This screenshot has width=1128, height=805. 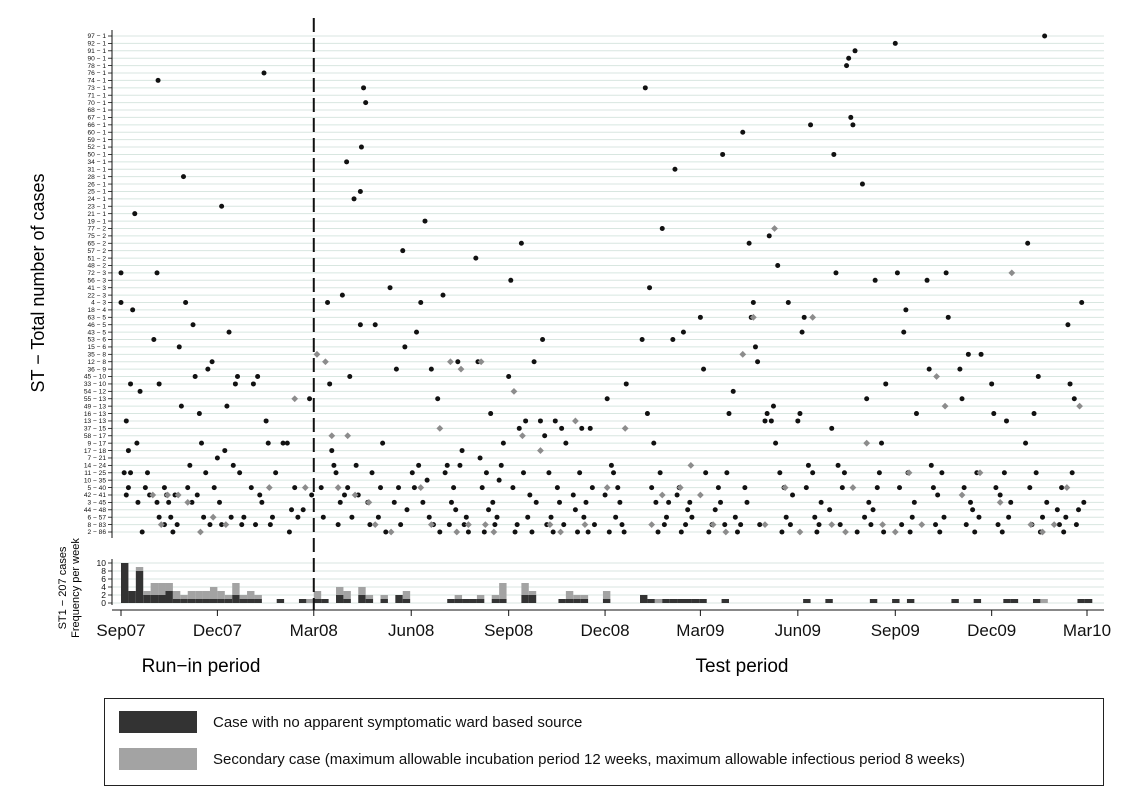 I want to click on scatter-y-tick-label: 46 − 5, so click(x=96, y=325).